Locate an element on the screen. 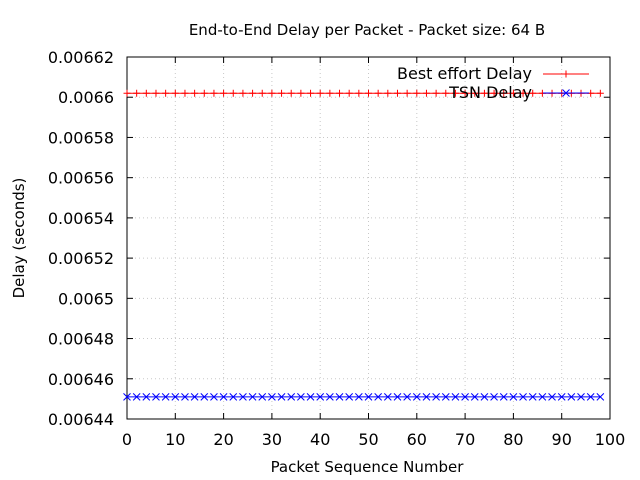 The height and width of the screenshot is (480, 640). x-tick-label: 70 is located at coordinates (465, 439).